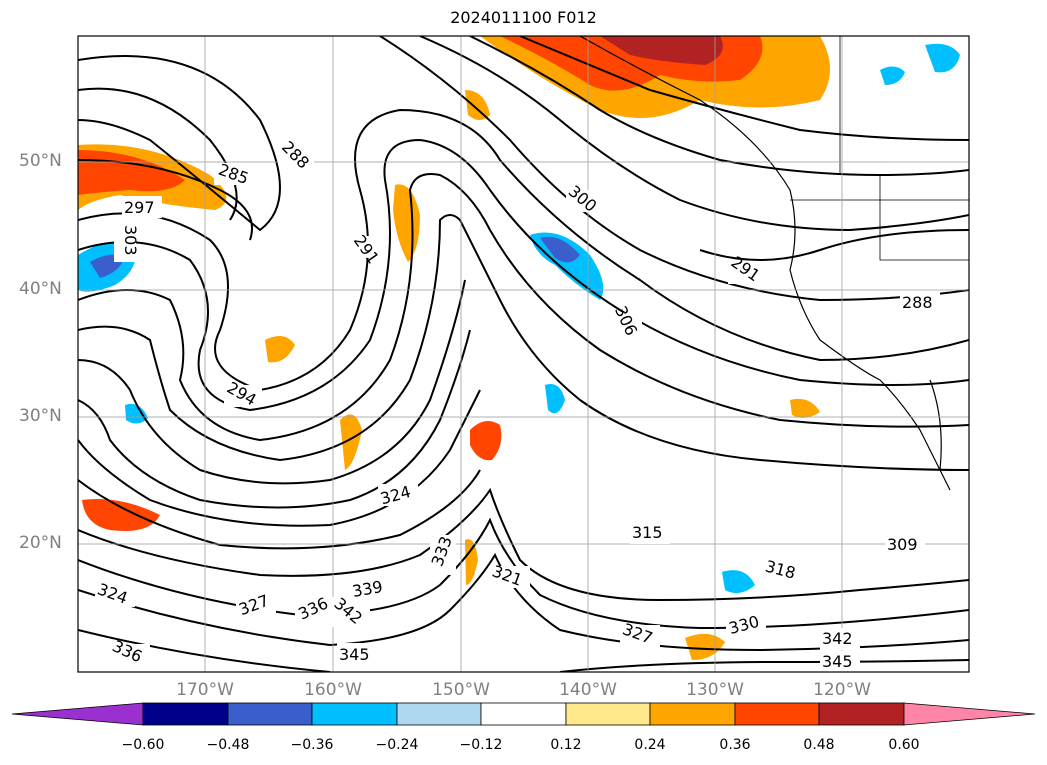 The width and height of the screenshot is (1047, 765). I want to click on colorbar-tick-4: −0.24, so click(397, 745).